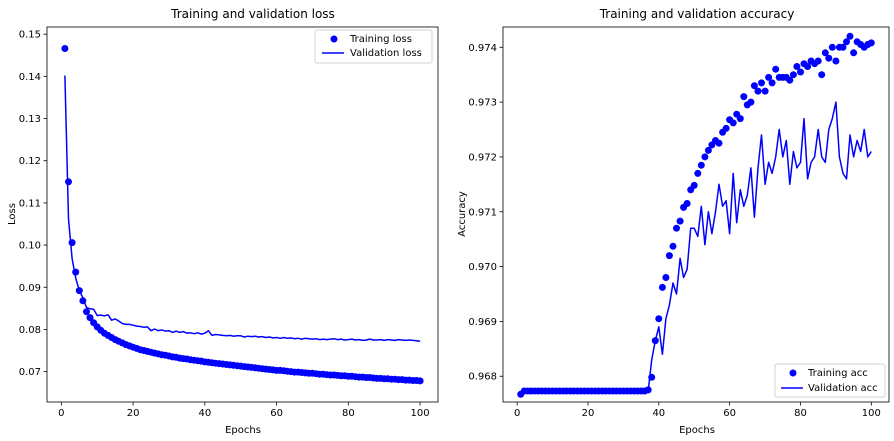  Describe the element at coordinates (800, 413) in the screenshot. I see `accuracy-x-tick-label: 80` at that location.